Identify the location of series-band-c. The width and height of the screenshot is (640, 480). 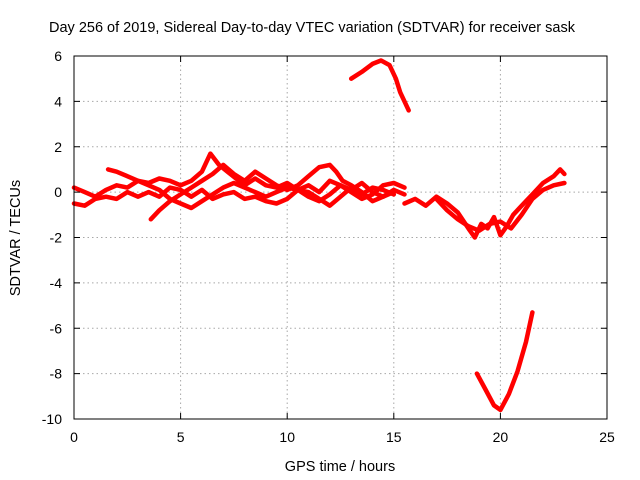
(256, 189).